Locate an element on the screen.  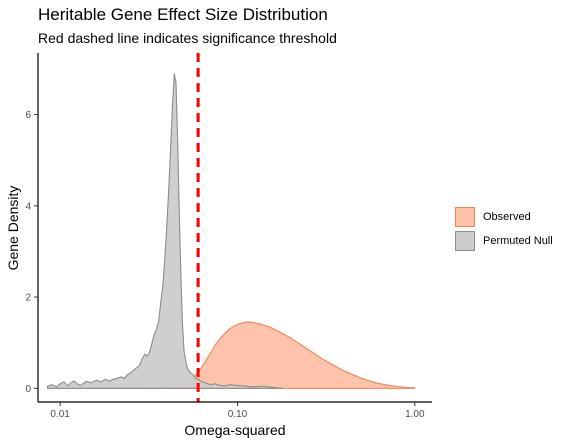
x-tick-label: 0.01 is located at coordinates (60, 414).